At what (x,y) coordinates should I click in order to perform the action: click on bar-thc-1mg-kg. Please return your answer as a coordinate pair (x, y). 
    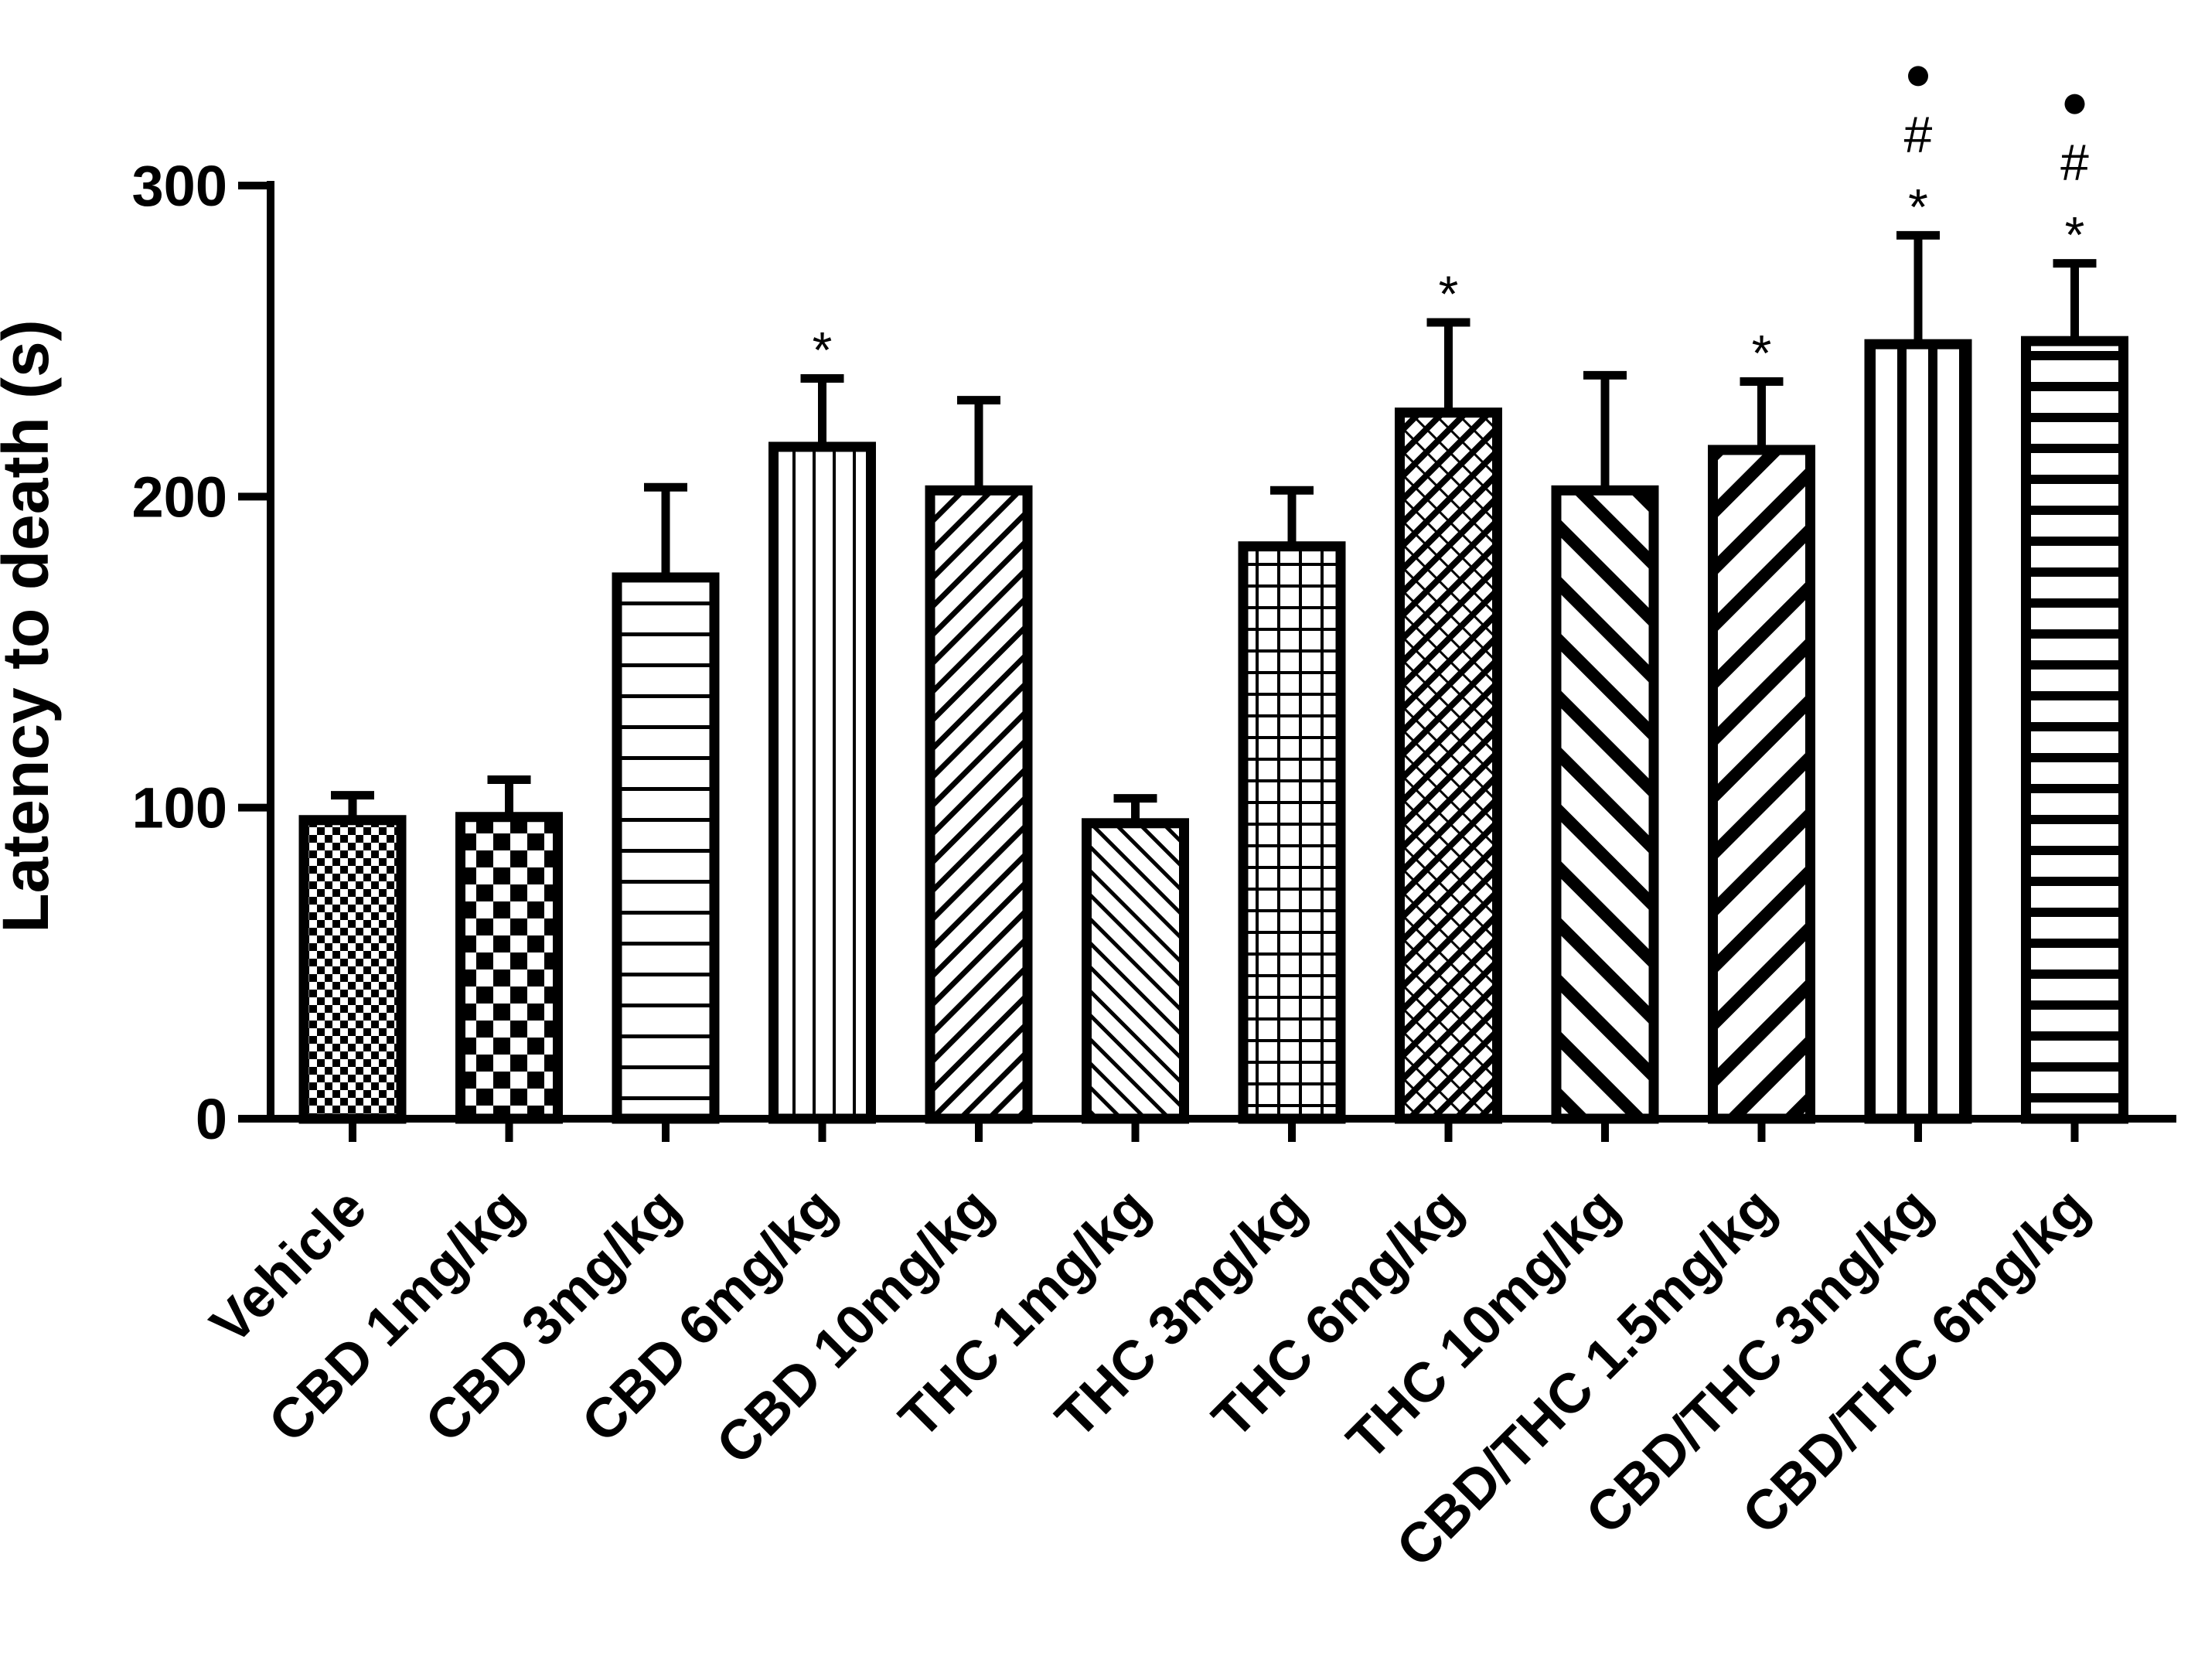
    Looking at the image, I should click on (1135, 971).